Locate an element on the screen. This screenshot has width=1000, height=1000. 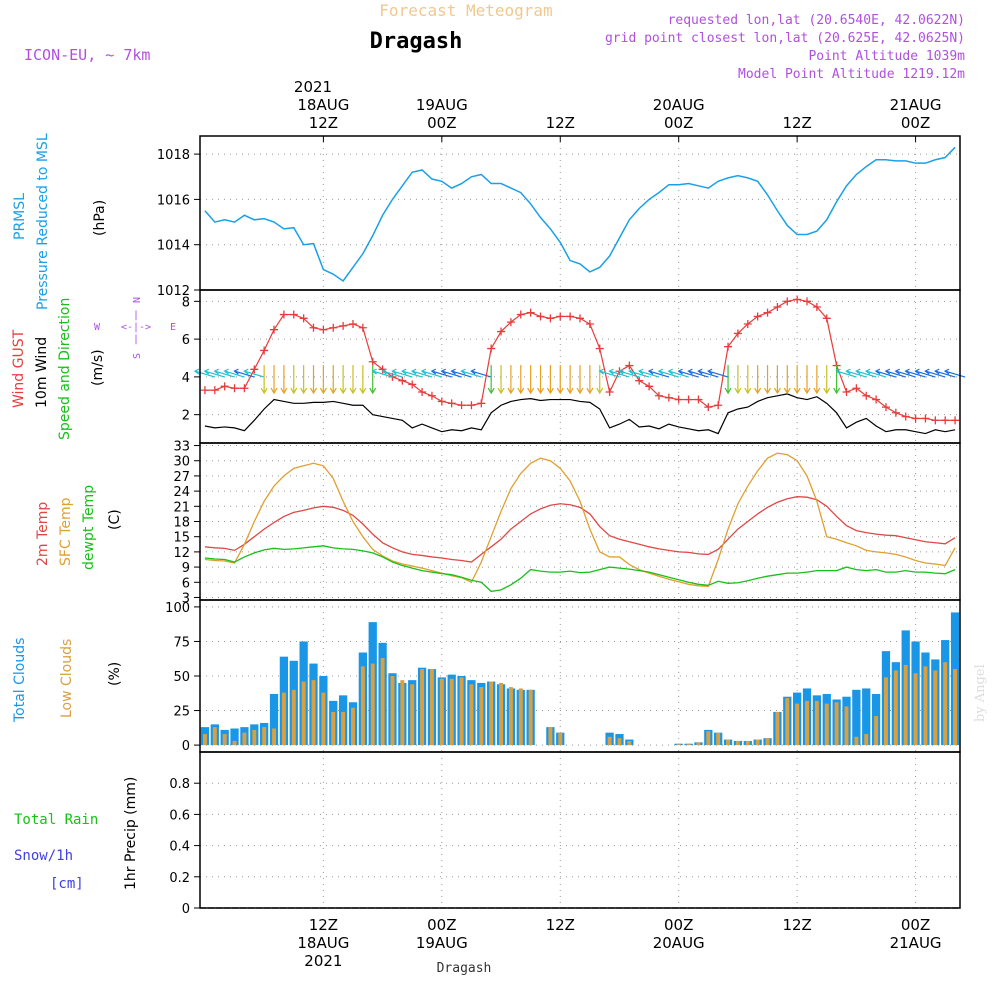
snow-label: Snow/1h is located at coordinates (43, 856).